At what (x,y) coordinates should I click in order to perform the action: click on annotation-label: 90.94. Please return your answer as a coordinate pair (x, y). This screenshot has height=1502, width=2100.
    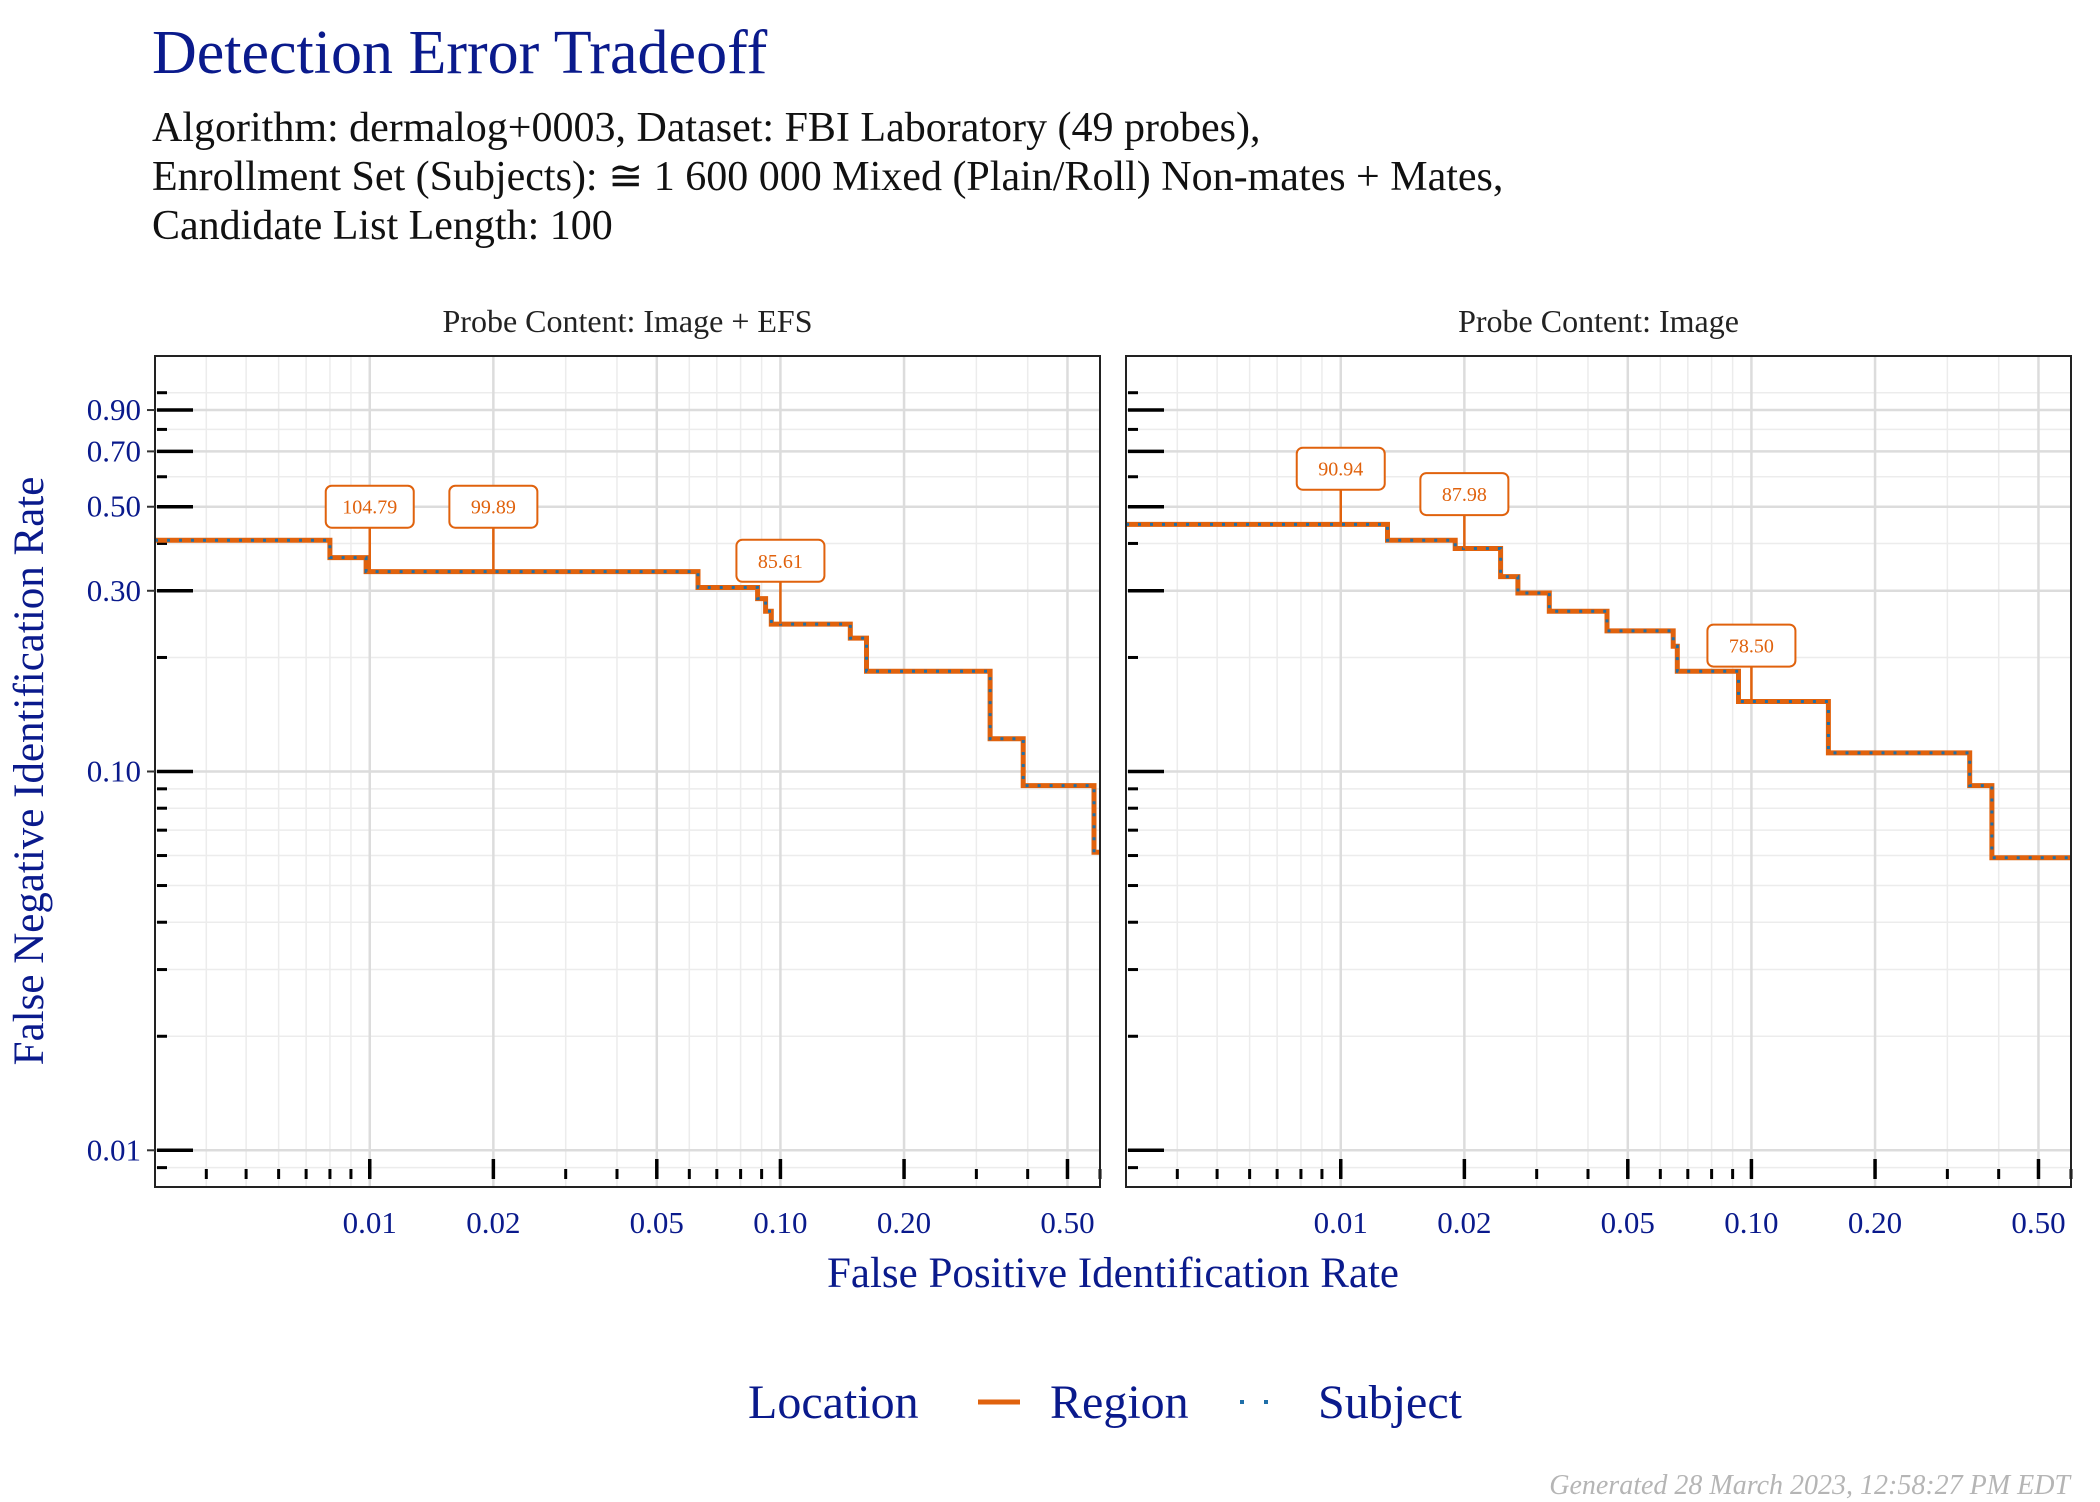
    Looking at the image, I should click on (1340, 470).